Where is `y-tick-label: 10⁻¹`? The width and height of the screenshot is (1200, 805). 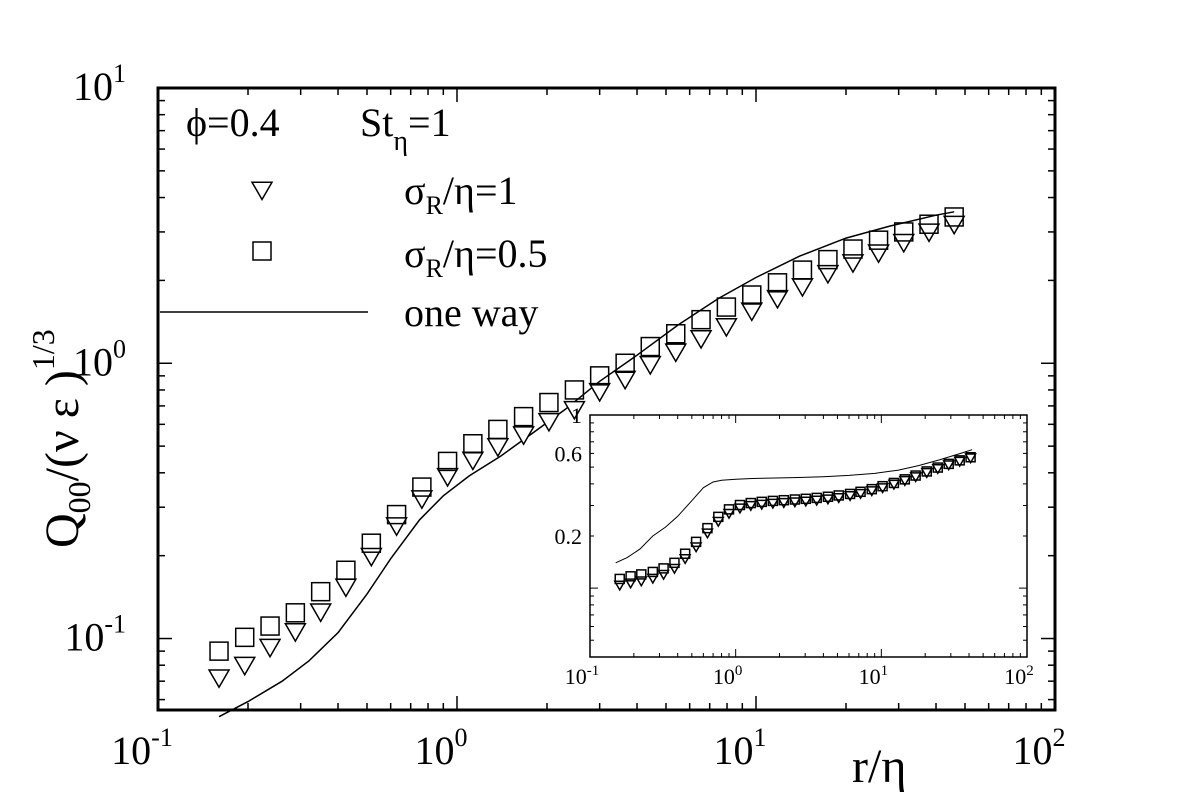 y-tick-label: 10⁻¹ is located at coordinates (95, 635).